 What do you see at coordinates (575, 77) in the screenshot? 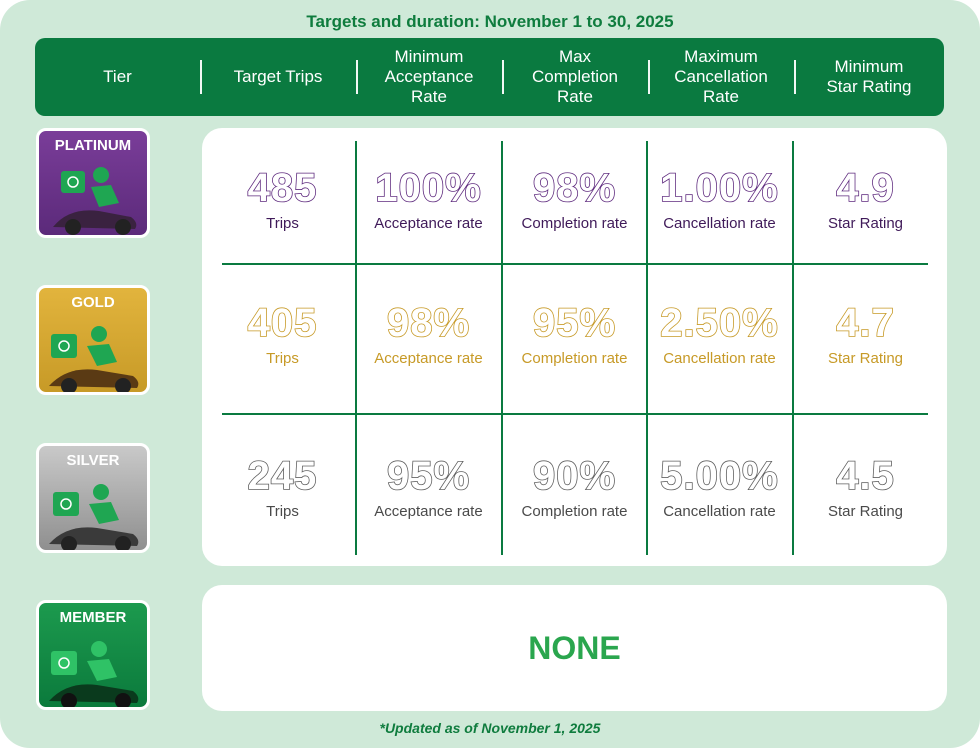
I see `header-max-completion: Max Completion Rate` at bounding box center [575, 77].